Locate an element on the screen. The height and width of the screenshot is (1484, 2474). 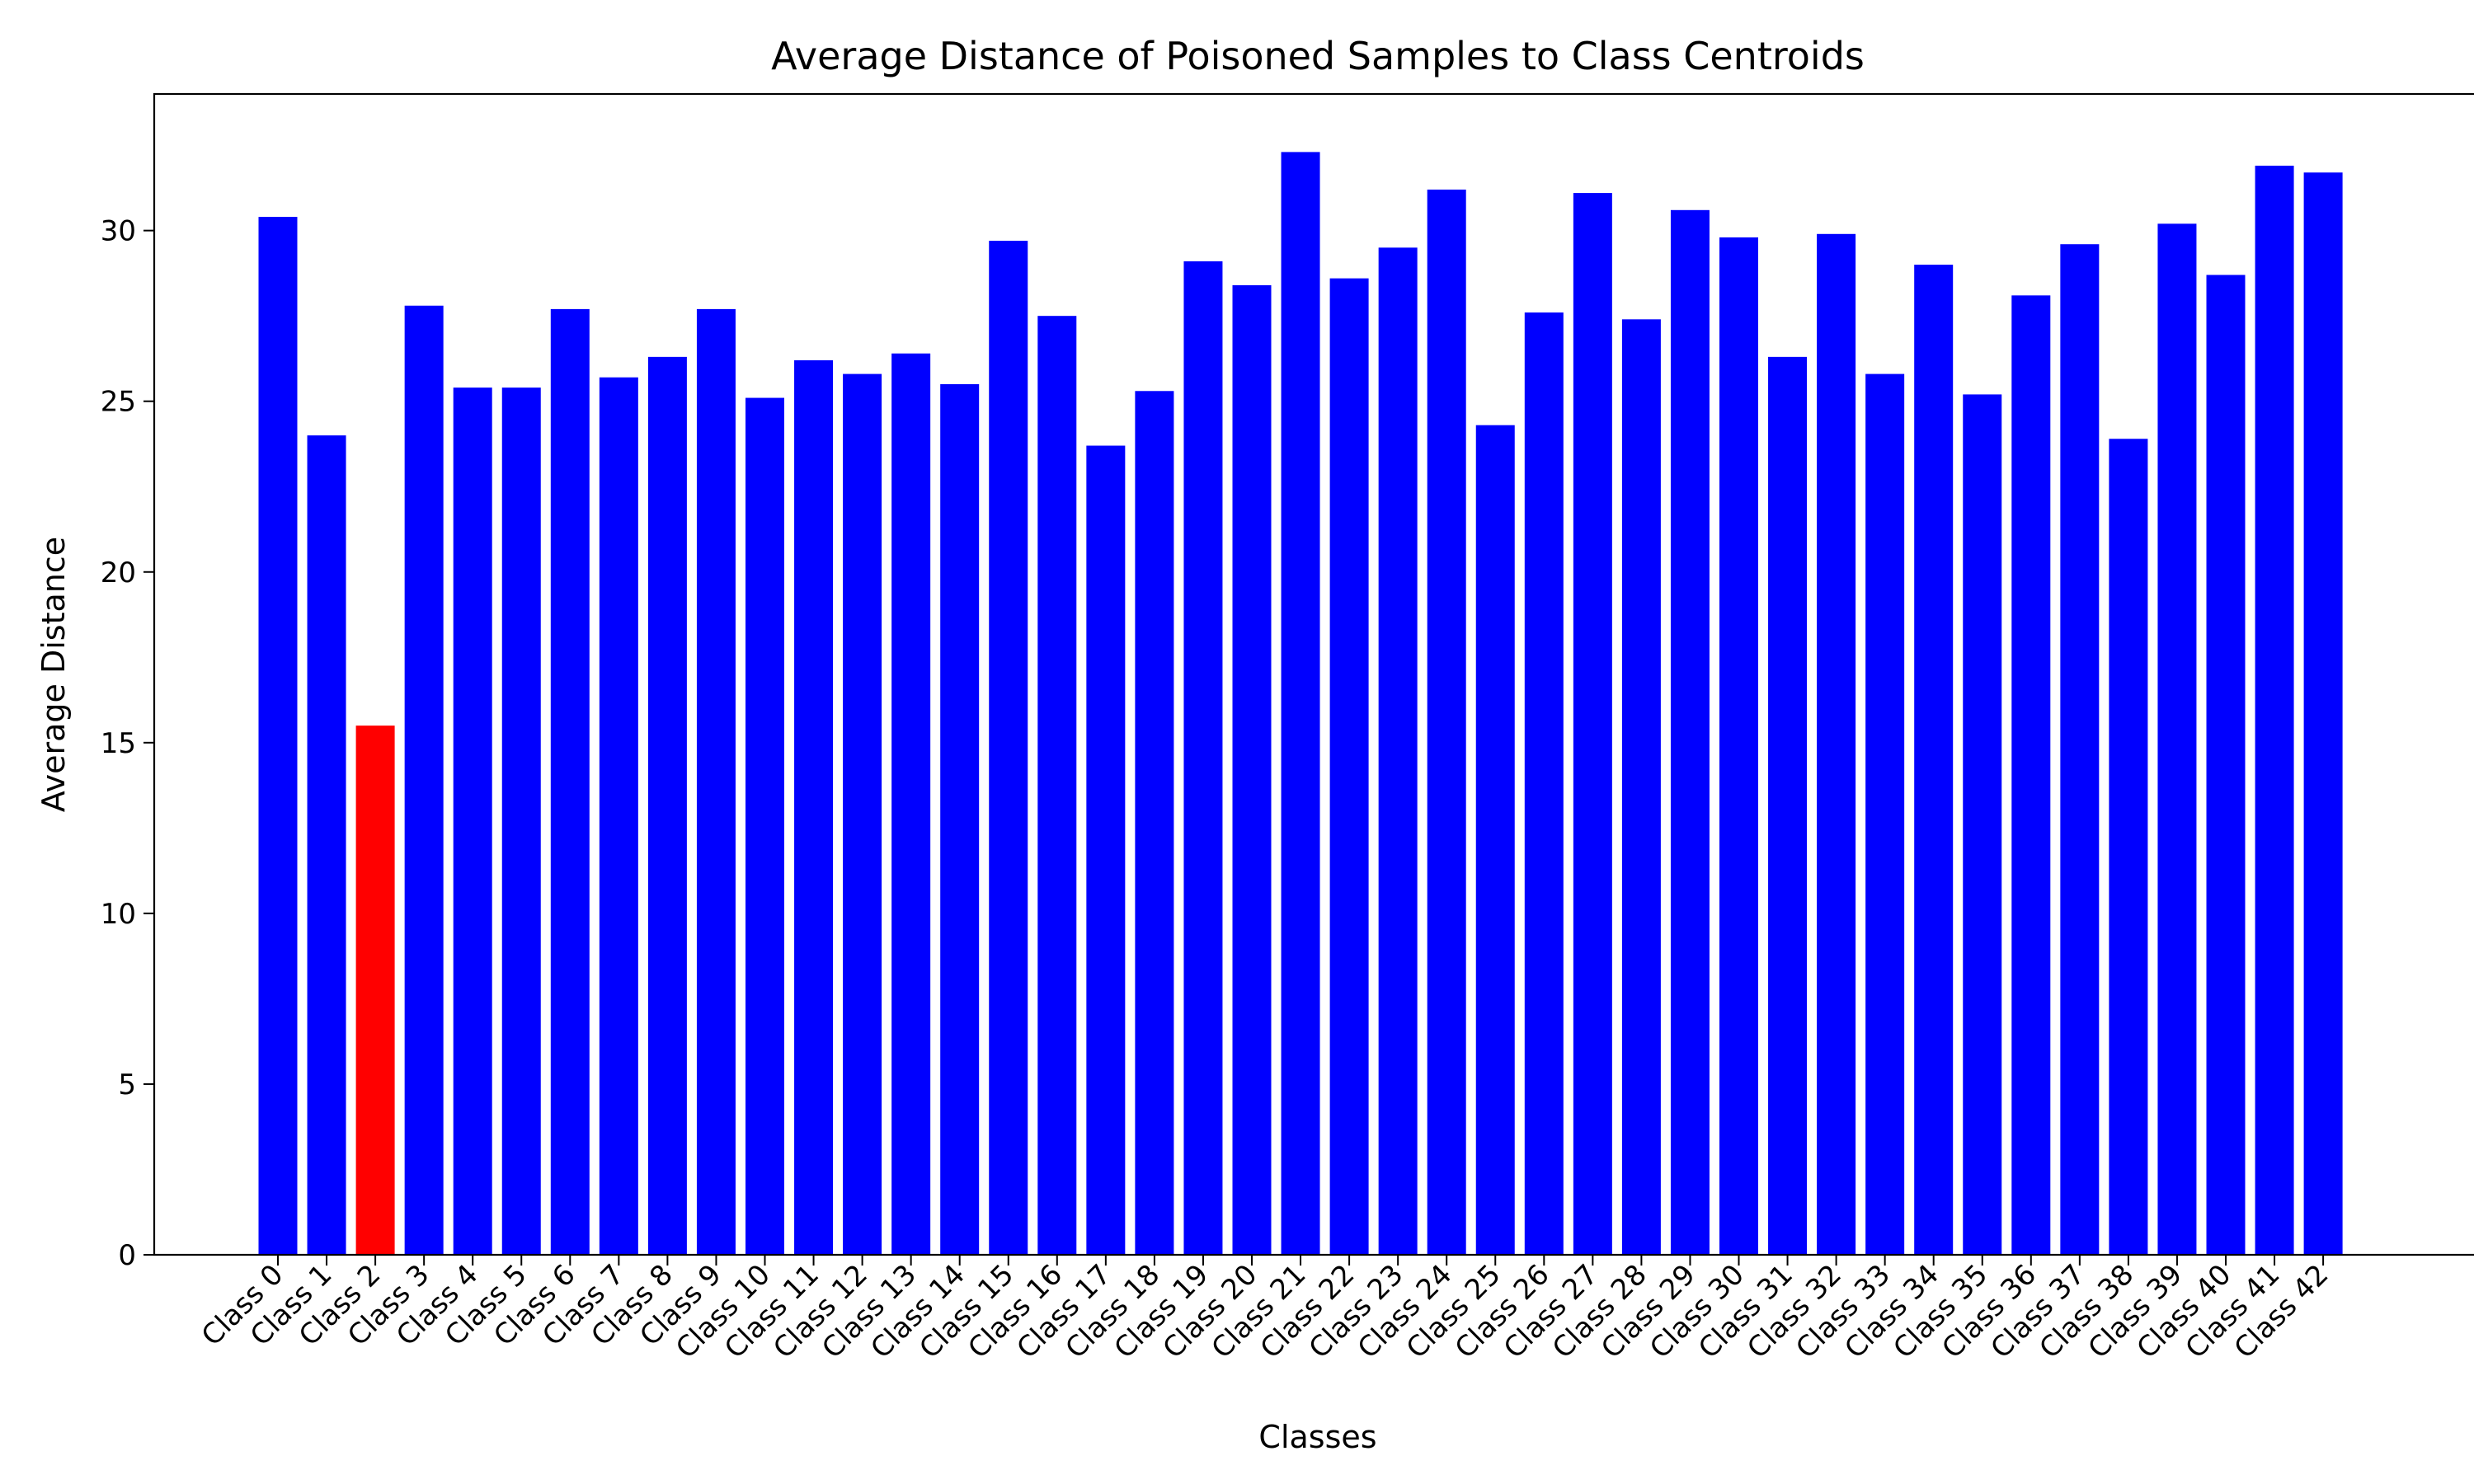
x-axis-label: Classes is located at coordinates (1317, 1437).